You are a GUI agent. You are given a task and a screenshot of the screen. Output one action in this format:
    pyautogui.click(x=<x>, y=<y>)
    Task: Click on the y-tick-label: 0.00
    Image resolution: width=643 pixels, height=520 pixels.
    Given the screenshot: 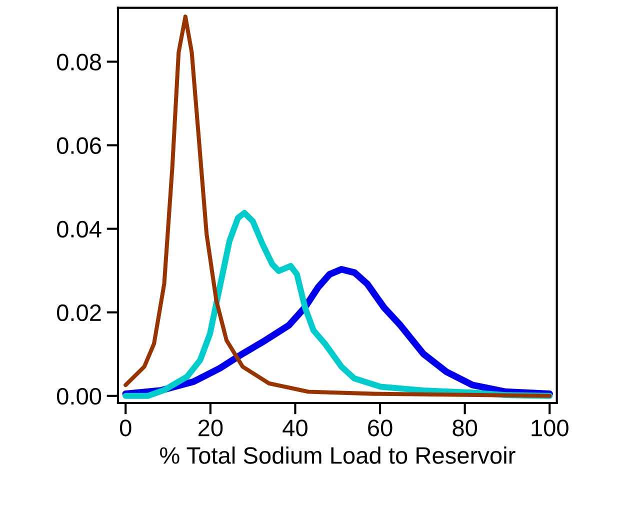 What is the action you would take?
    pyautogui.click(x=79, y=396)
    